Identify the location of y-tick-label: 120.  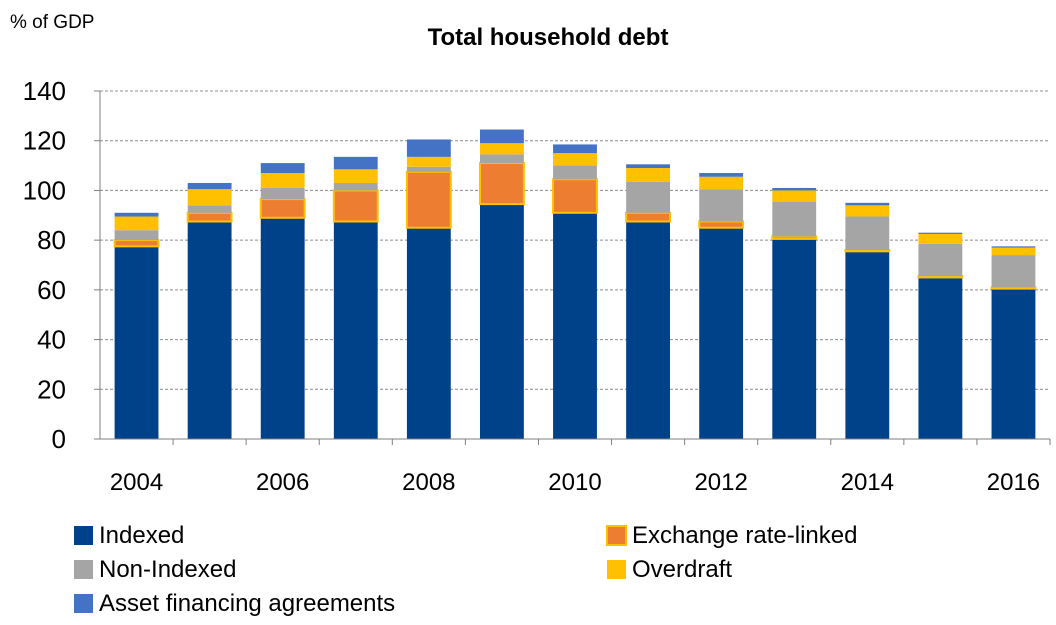
(44, 141).